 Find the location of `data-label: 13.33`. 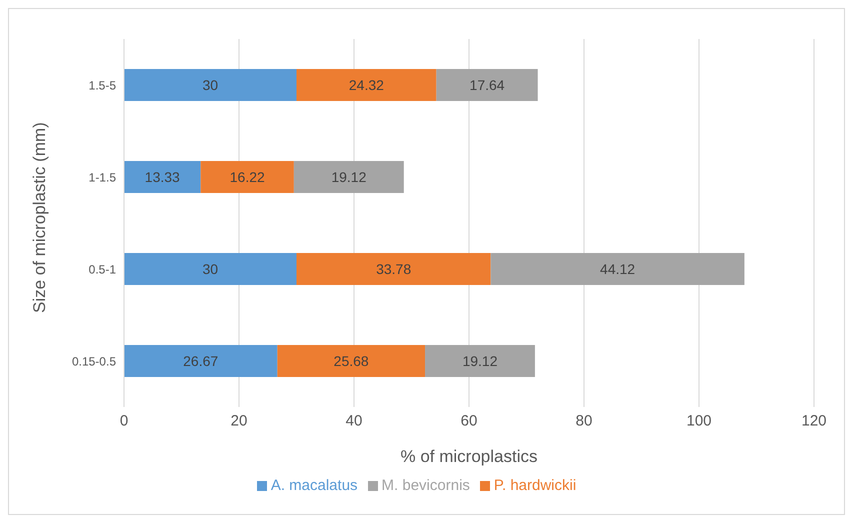

data-label: 13.33 is located at coordinates (162, 176).